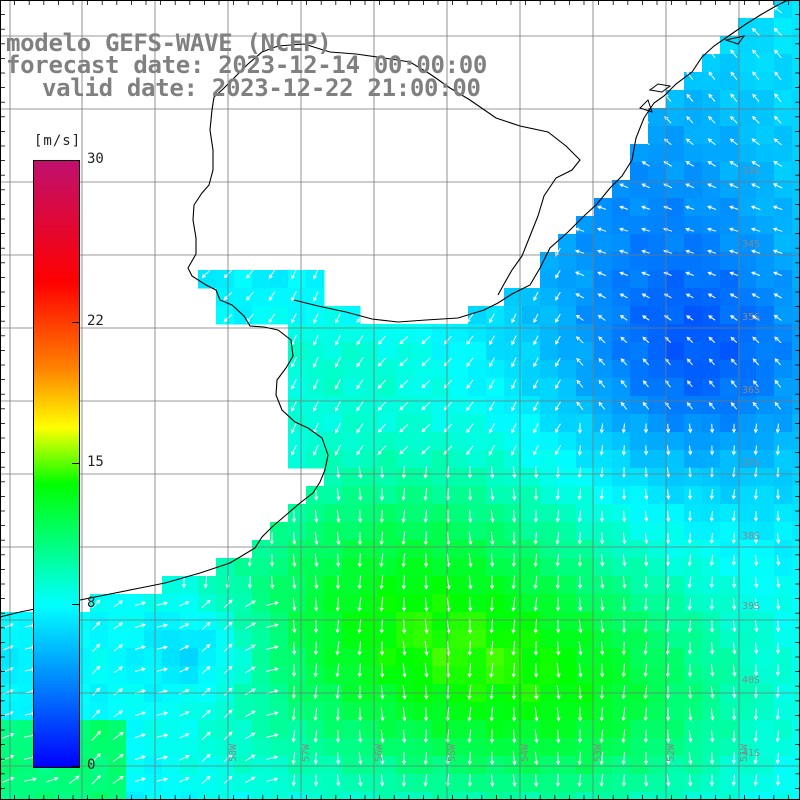  I want to click on colorbar-tick-label: 8, so click(91, 603).